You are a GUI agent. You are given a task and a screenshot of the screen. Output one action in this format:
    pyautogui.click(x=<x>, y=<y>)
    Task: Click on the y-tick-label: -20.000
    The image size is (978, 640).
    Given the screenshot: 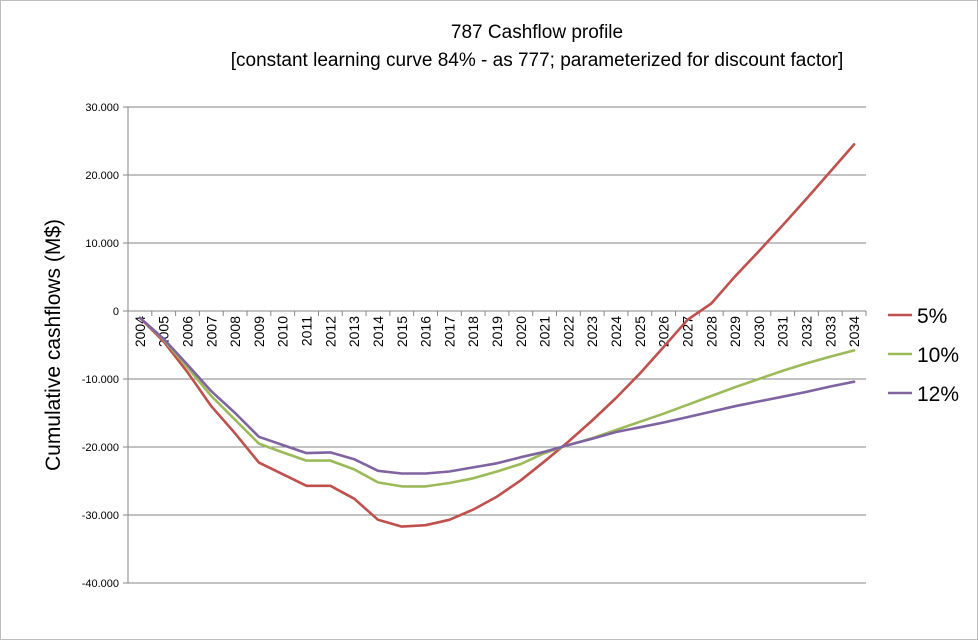 What is the action you would take?
    pyautogui.click(x=100, y=448)
    